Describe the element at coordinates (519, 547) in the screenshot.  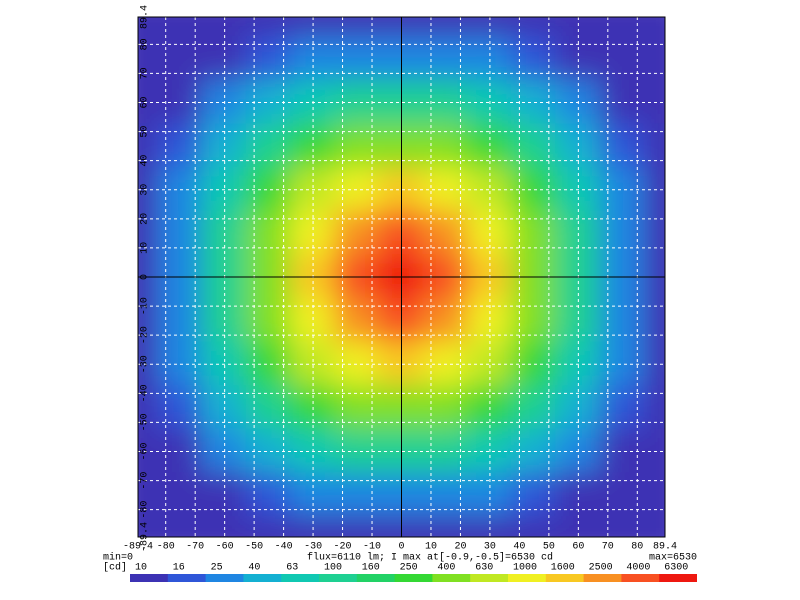
I see `x-tick-label: 40` at that location.